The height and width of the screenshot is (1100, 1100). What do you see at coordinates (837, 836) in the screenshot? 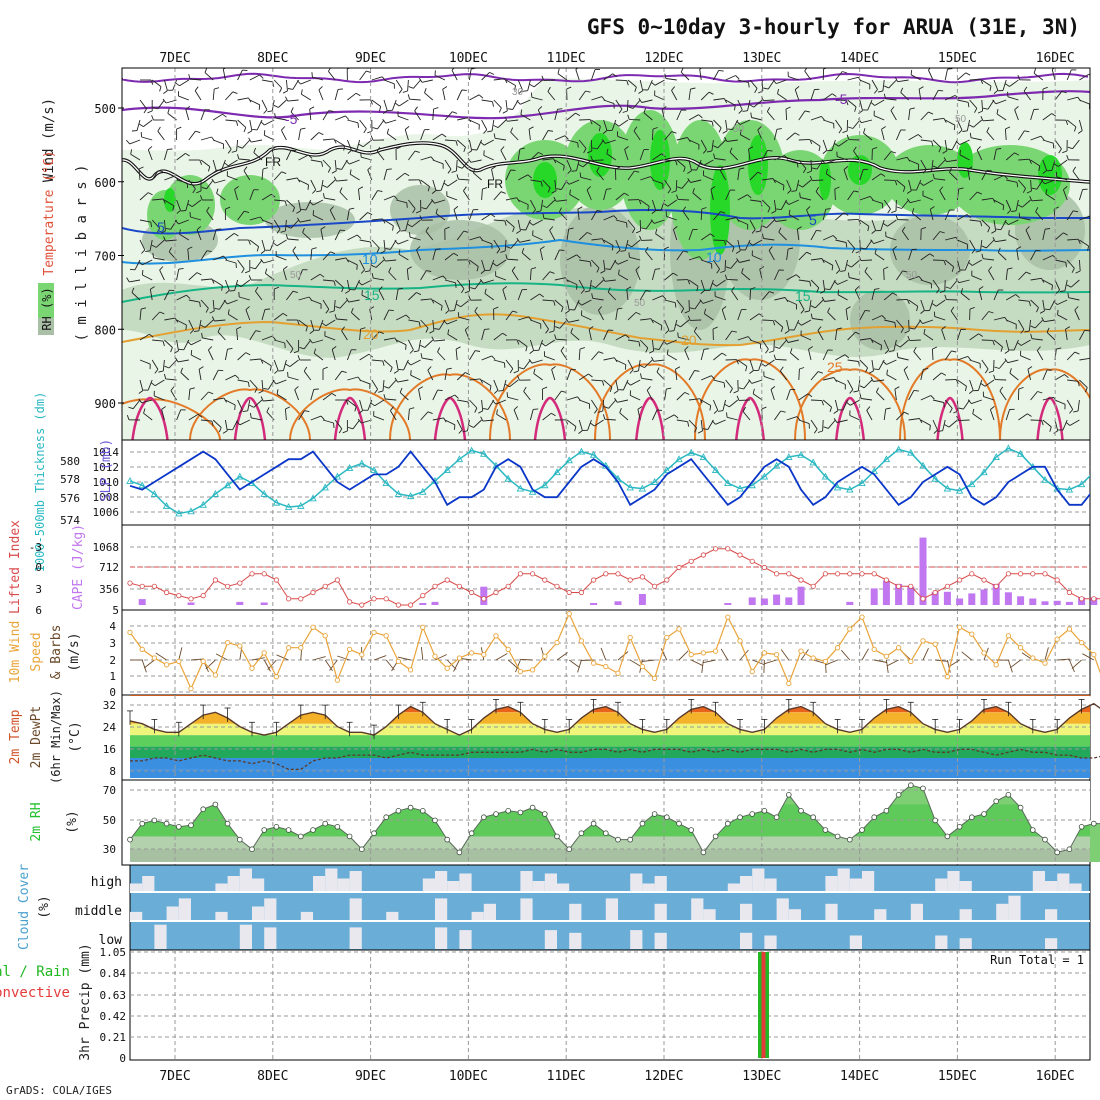
I see `rh2m-marker` at bounding box center [837, 836].